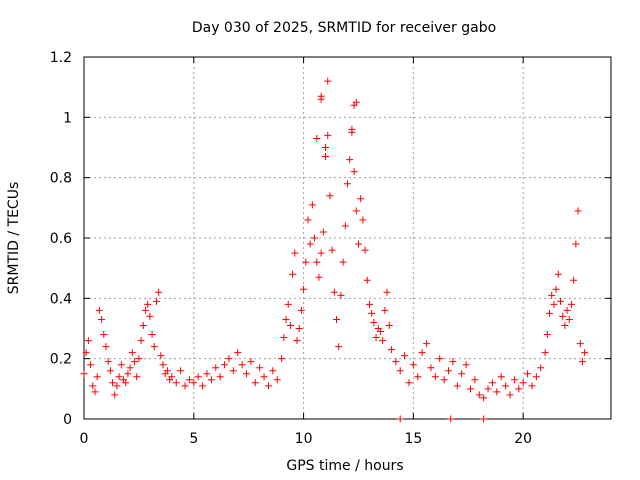  Describe the element at coordinates (61, 239) in the screenshot. I see `y-tick-label: 0.6` at that location.